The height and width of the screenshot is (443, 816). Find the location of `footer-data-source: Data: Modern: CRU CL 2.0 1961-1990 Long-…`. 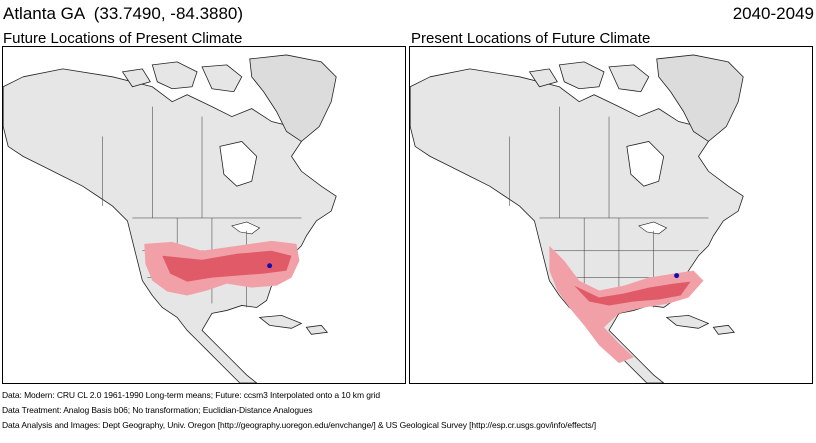

footer-data-source: Data: Modern: CRU CL 2.0 1961-1990 Long-… is located at coordinates (191, 395).